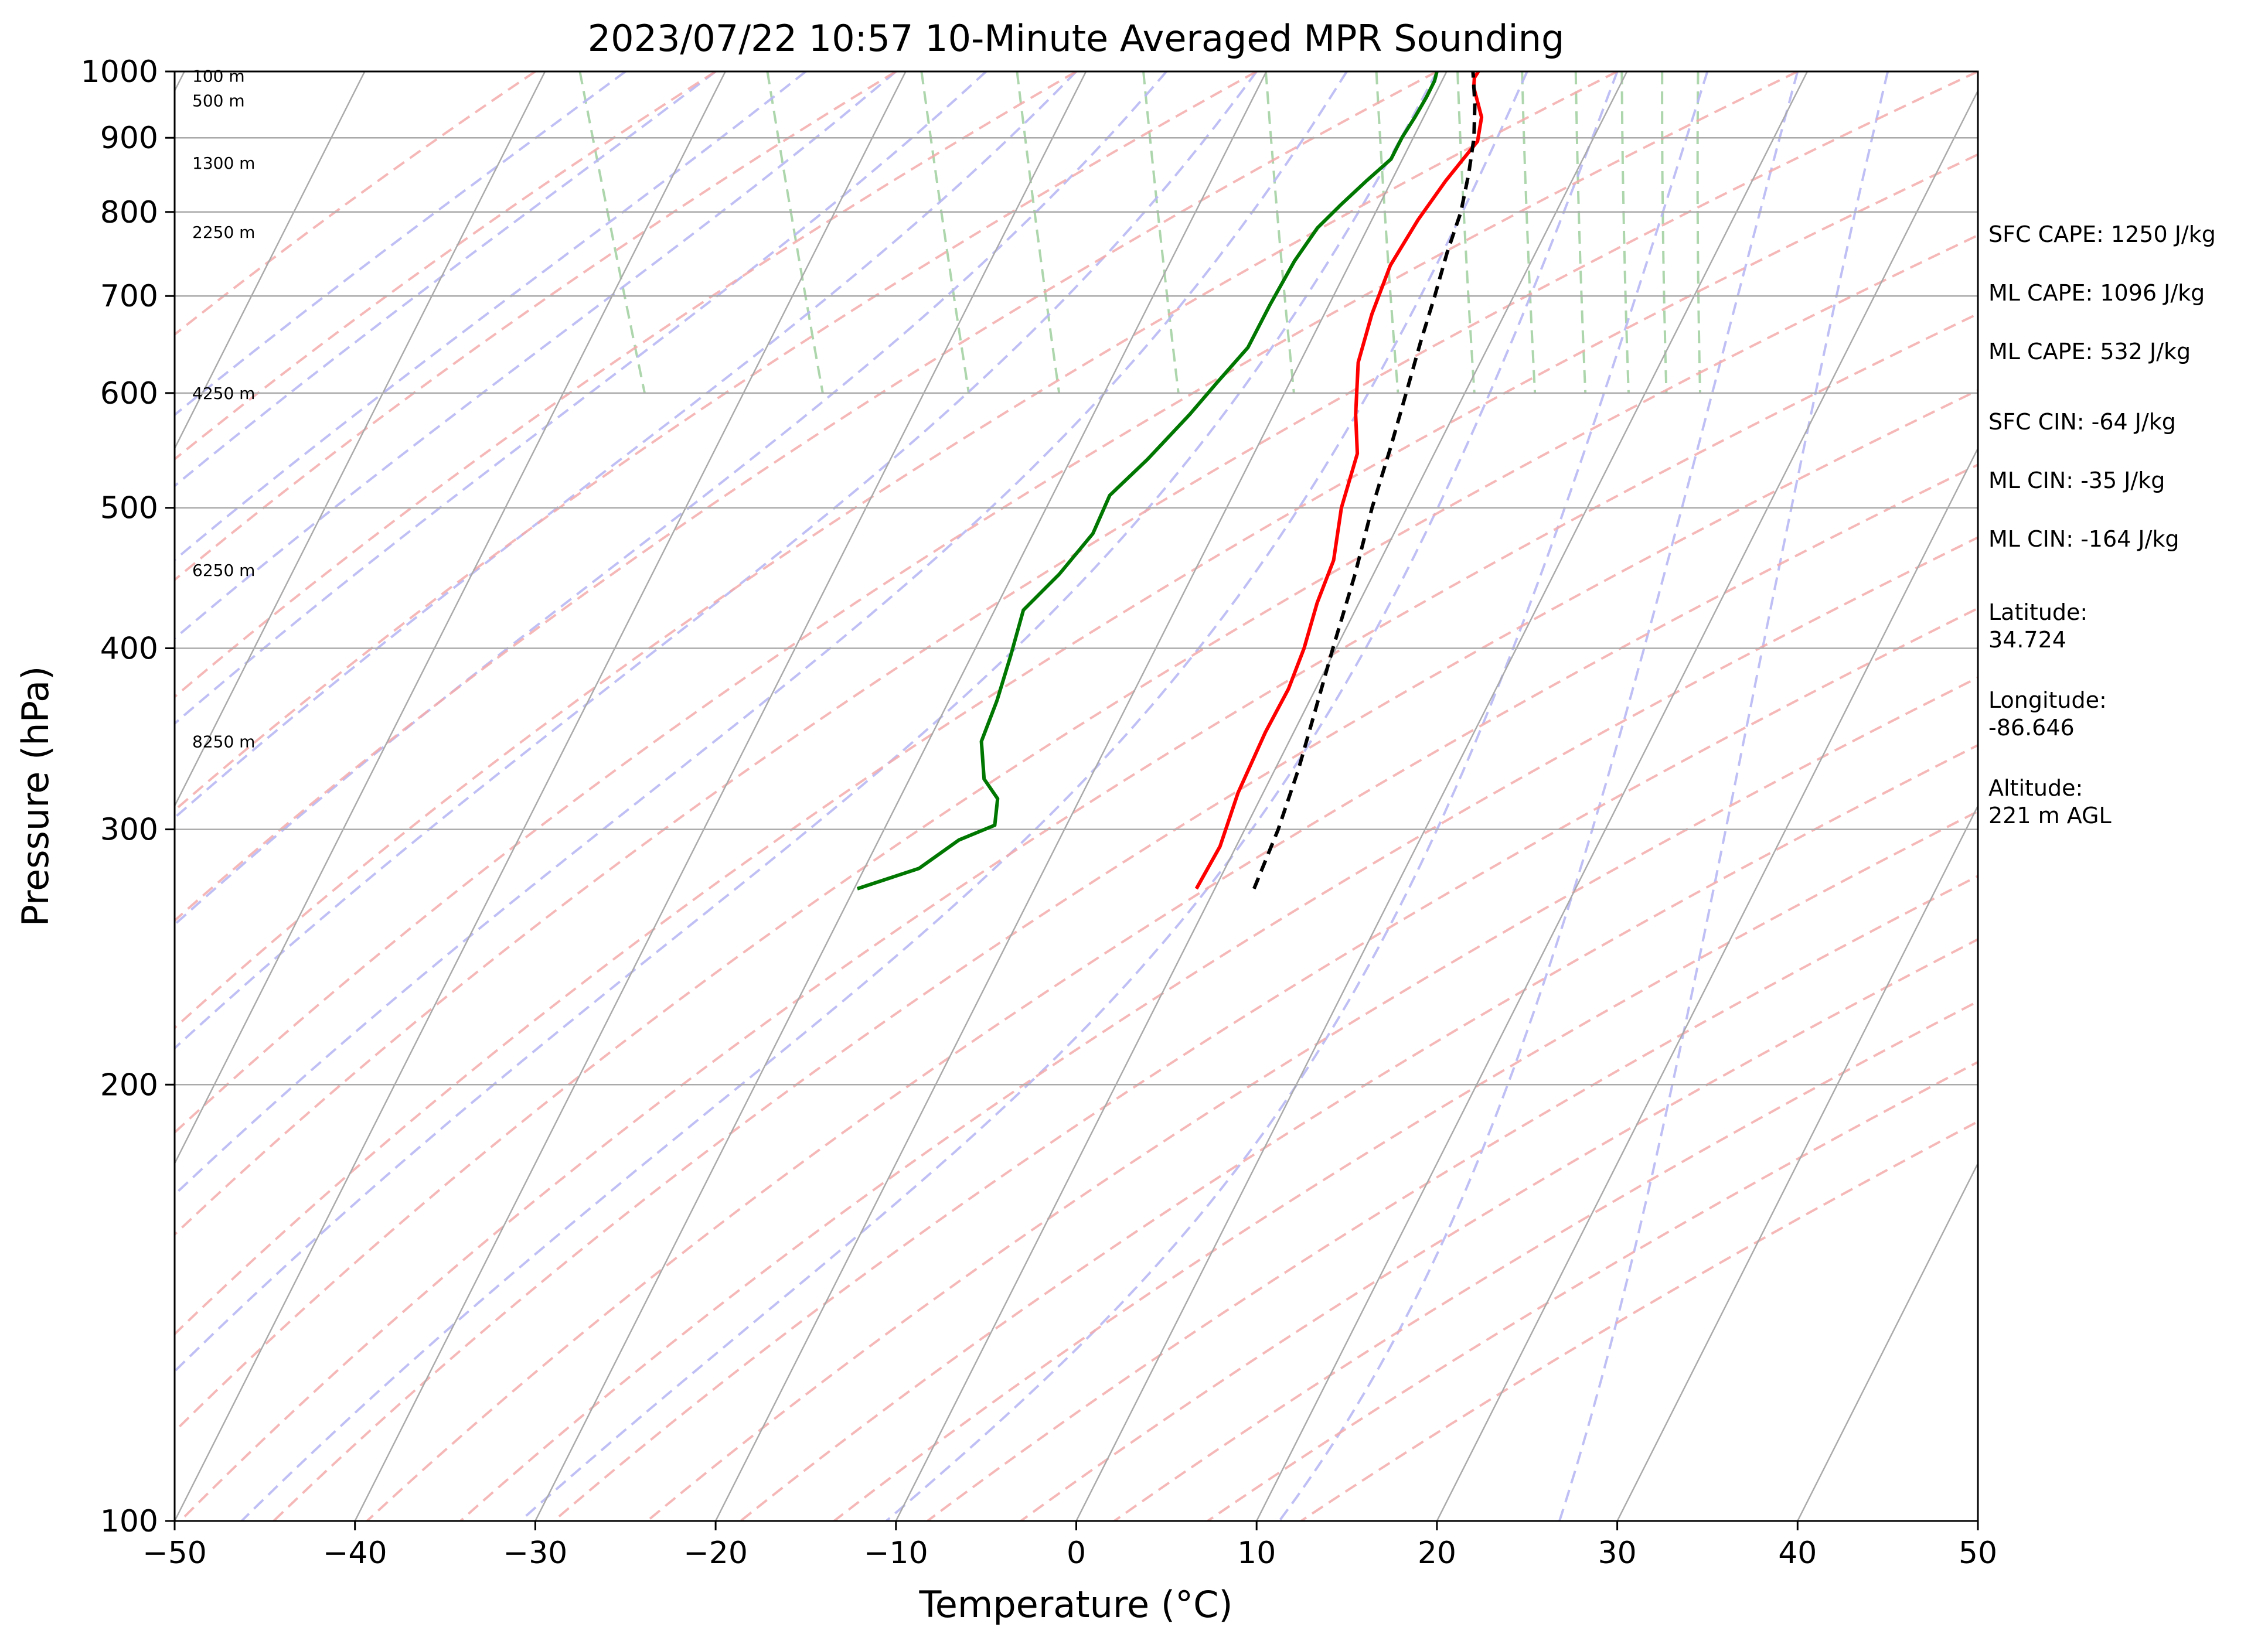  What do you see at coordinates (715, 1554) in the screenshot?
I see `x-tick-label: −20` at bounding box center [715, 1554].